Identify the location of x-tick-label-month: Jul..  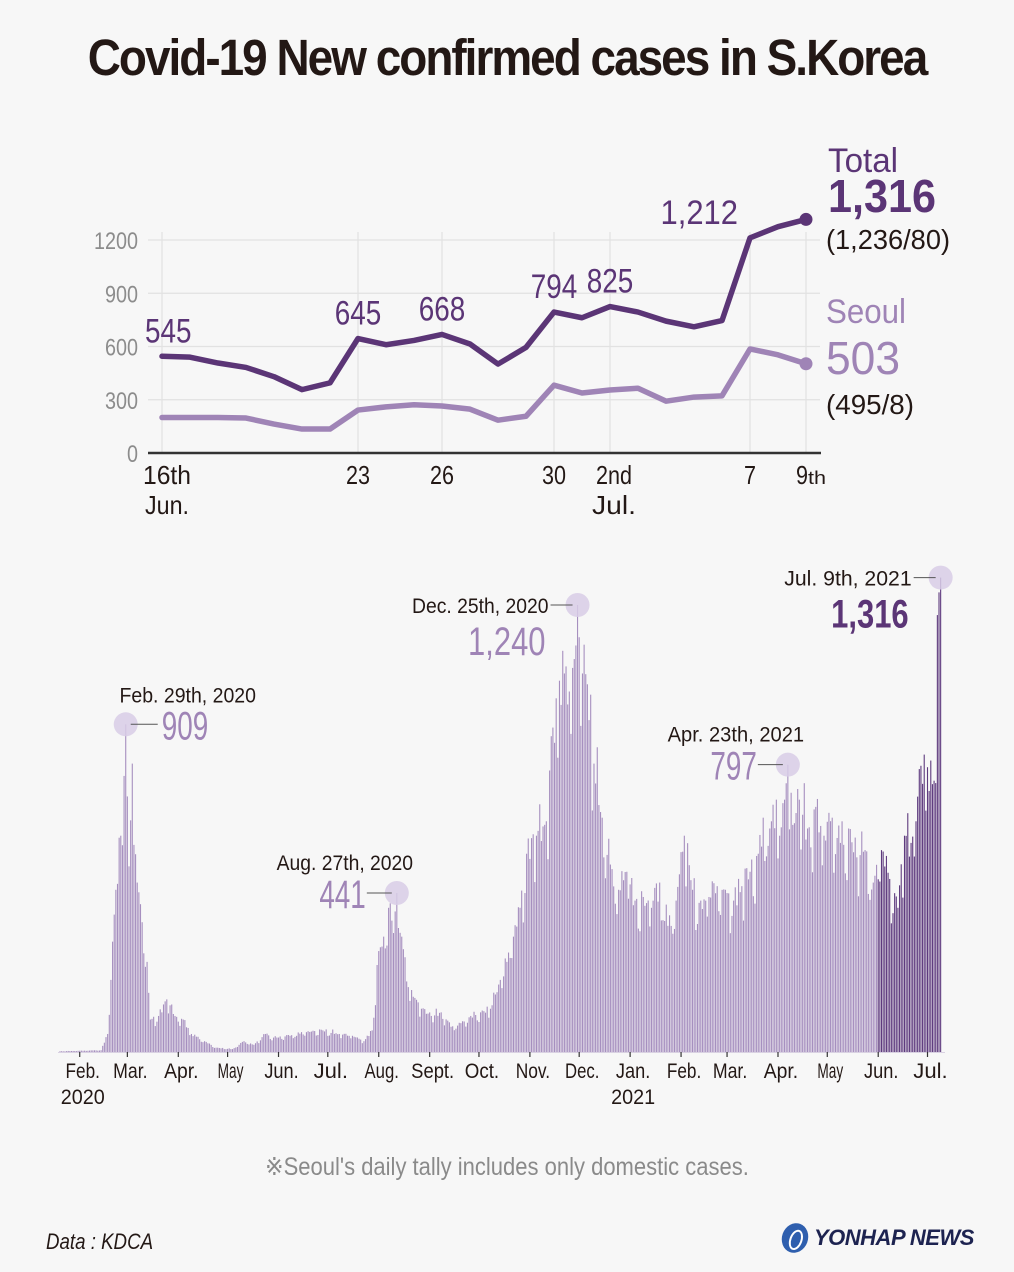
(614, 505).